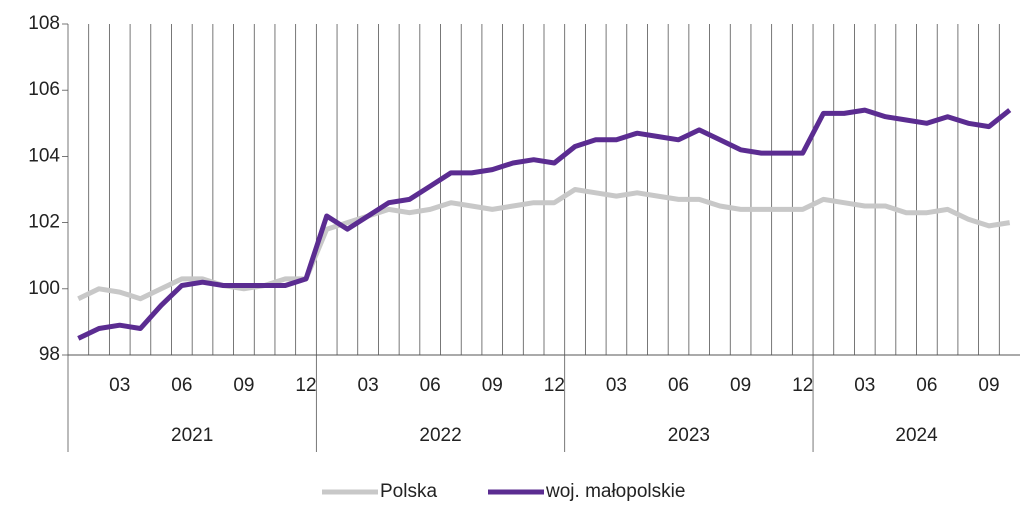 The width and height of the screenshot is (1022, 509). Describe the element at coordinates (615, 491) in the screenshot. I see `legend-label: woj. małopolskie` at that location.